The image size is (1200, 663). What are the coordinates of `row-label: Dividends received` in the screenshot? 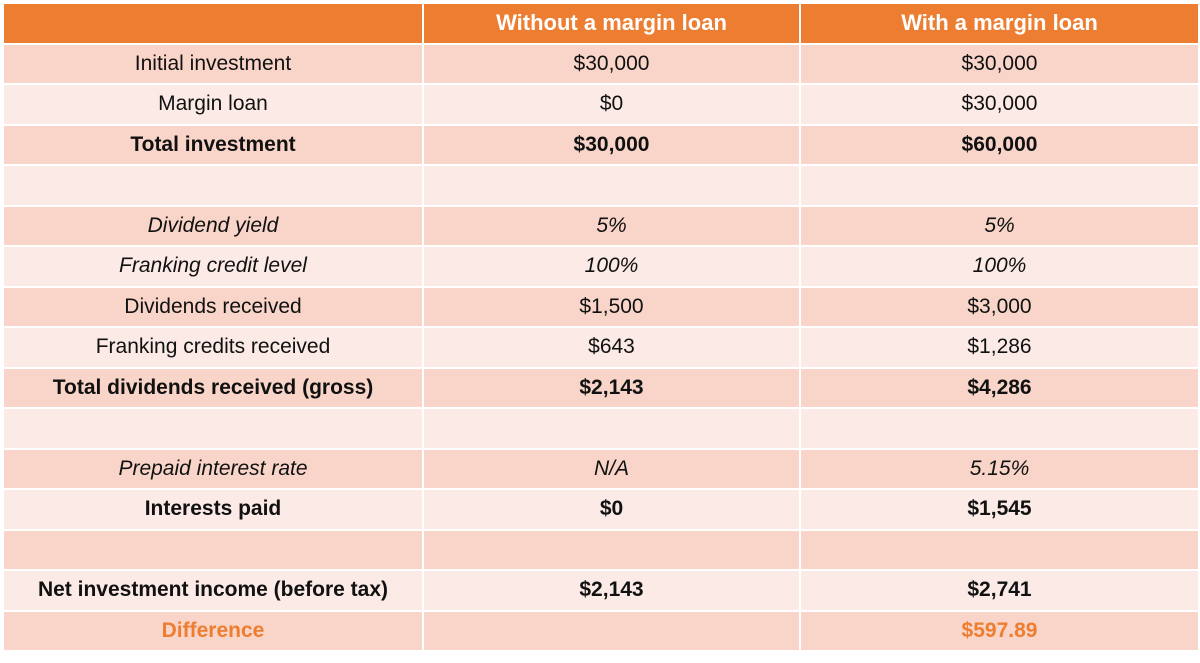 It's located at (213, 307).